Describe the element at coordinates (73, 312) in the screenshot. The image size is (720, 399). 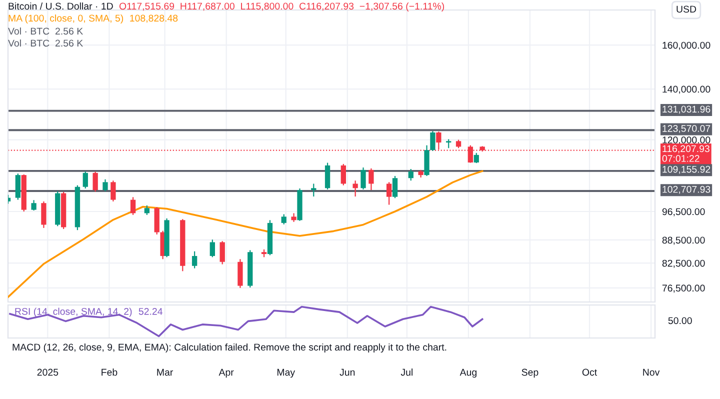
I see `series-label: RSI (14, close, SMA, 14, 2)` at that location.